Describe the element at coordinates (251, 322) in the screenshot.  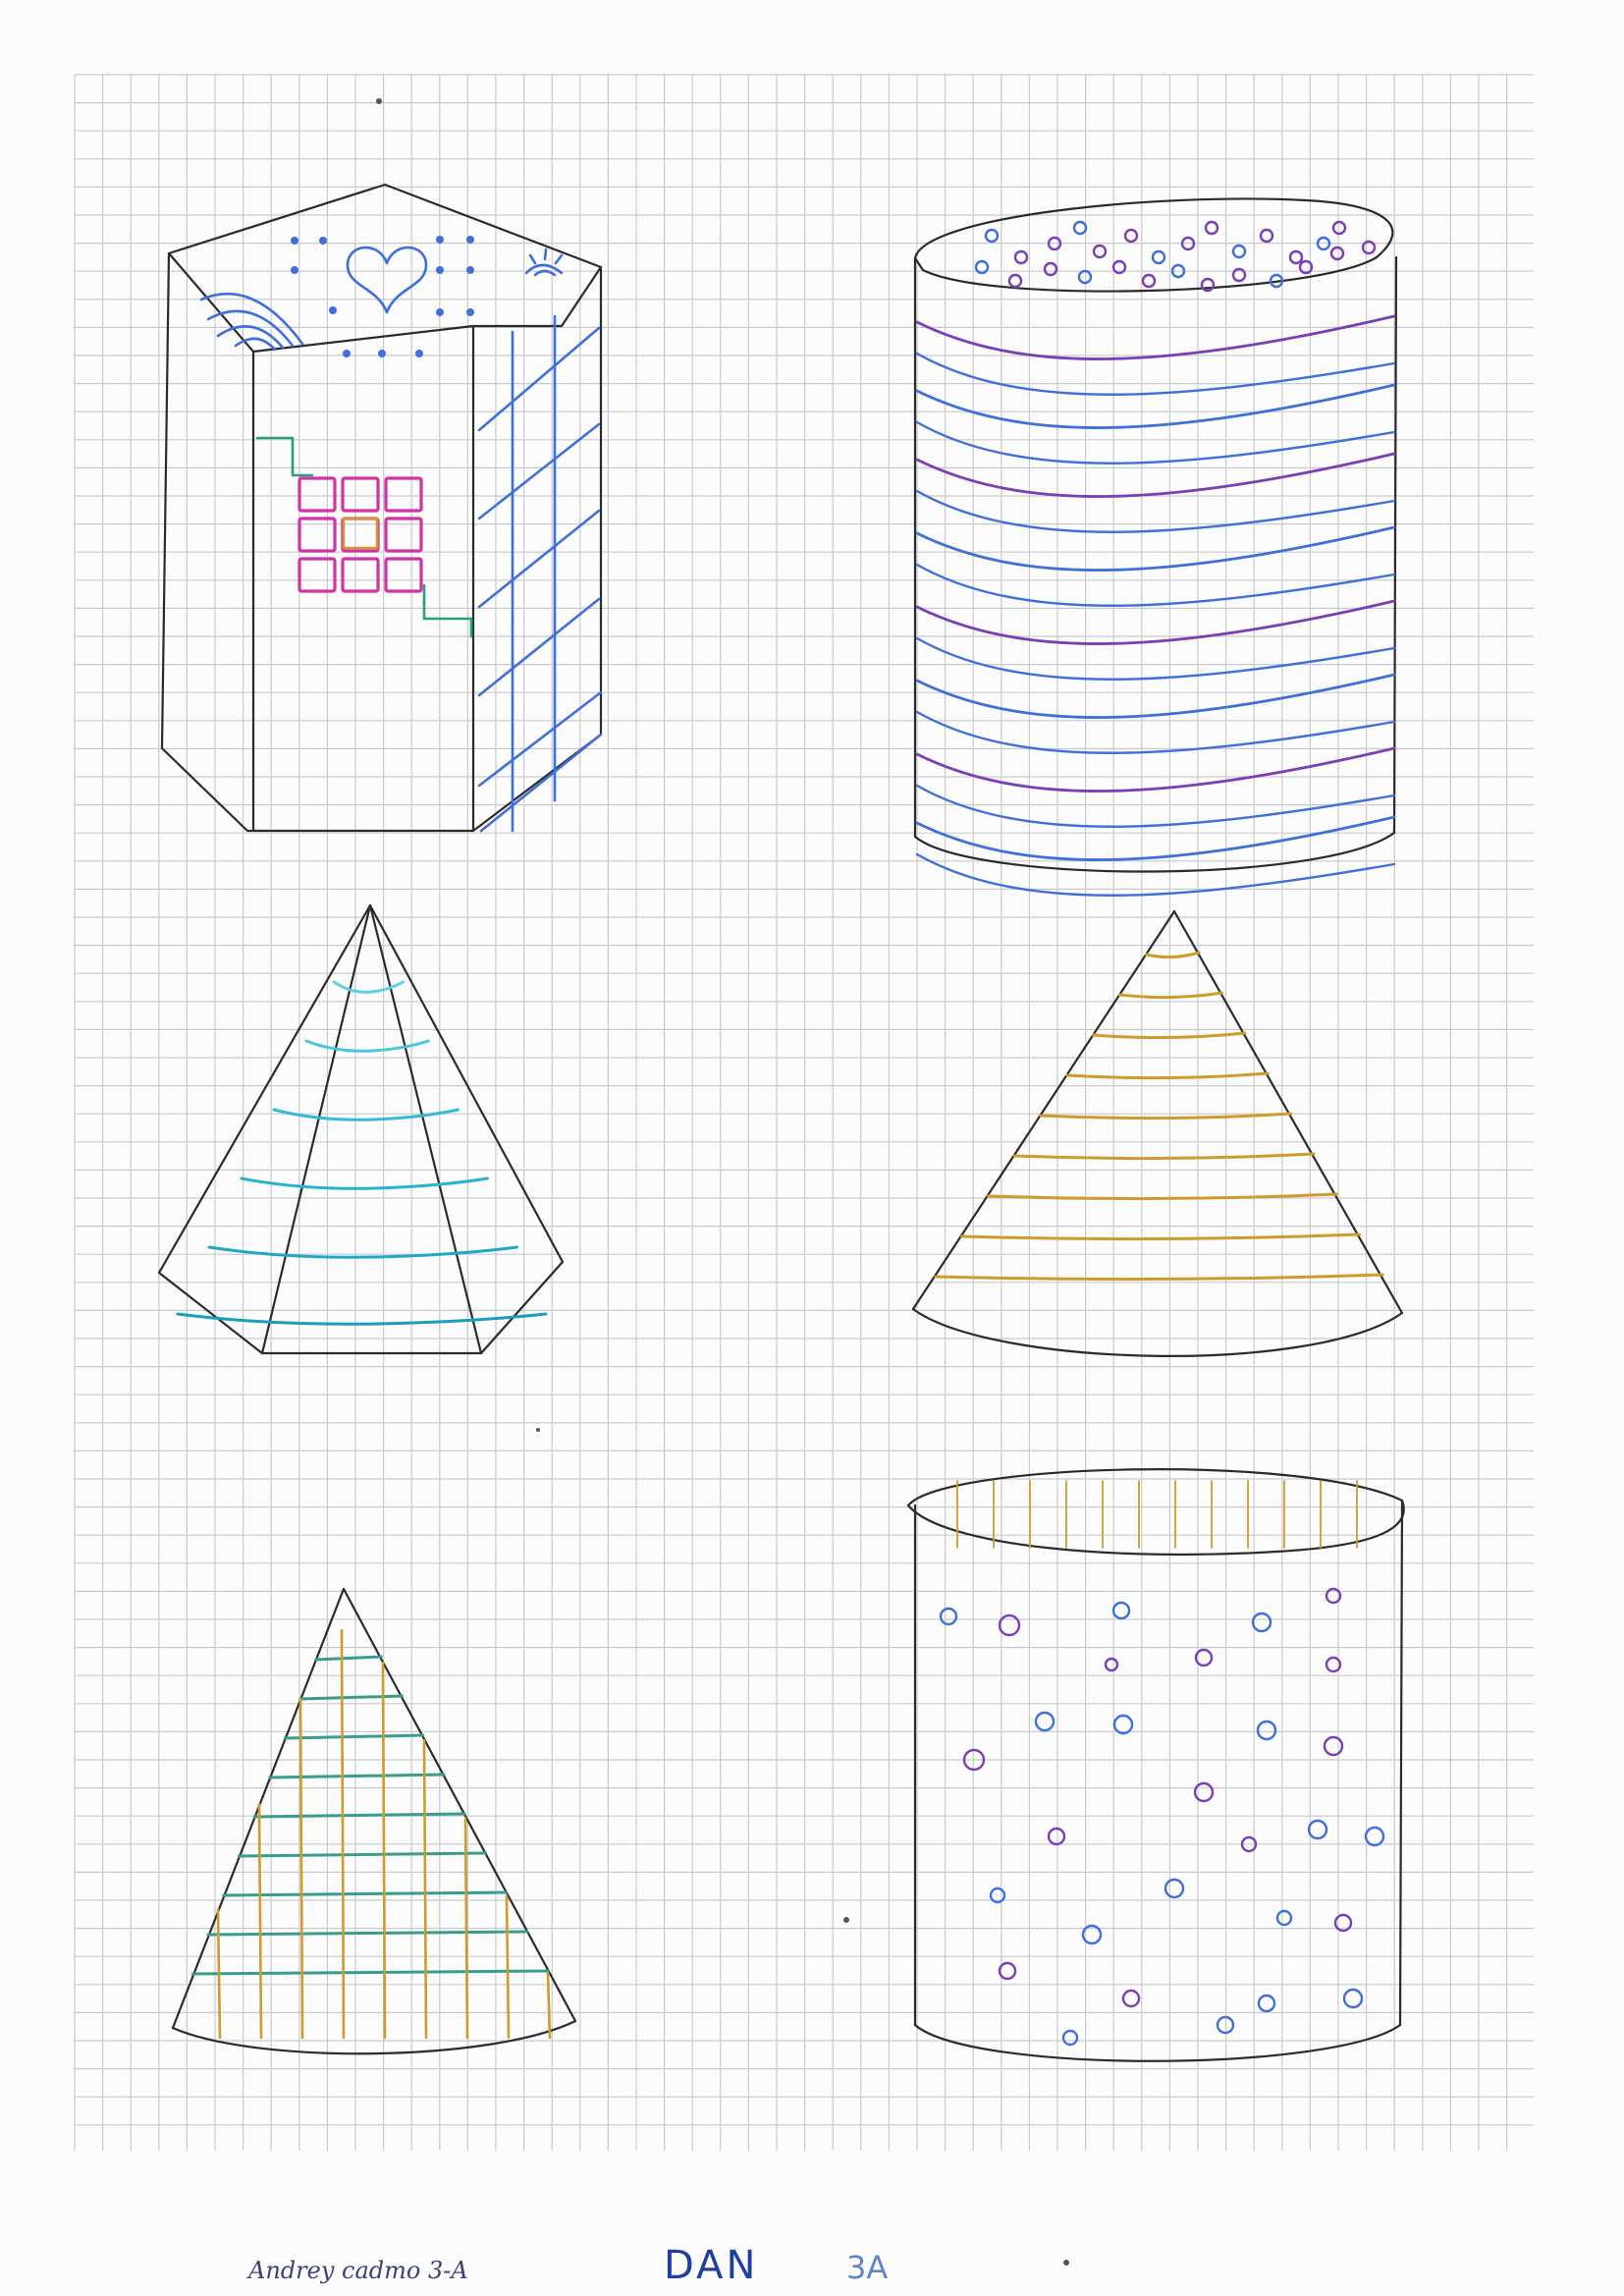
I see `prism-top-arcs` at that location.